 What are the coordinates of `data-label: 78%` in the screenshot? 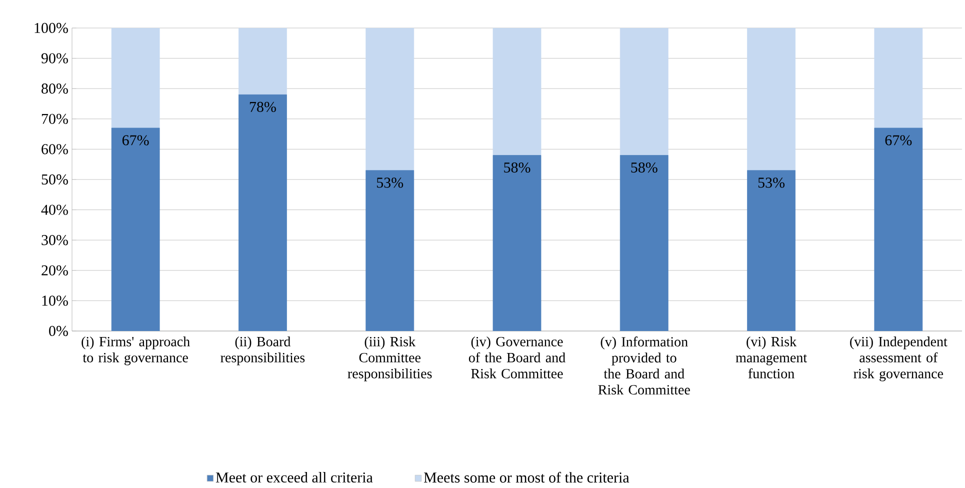 It's located at (263, 107).